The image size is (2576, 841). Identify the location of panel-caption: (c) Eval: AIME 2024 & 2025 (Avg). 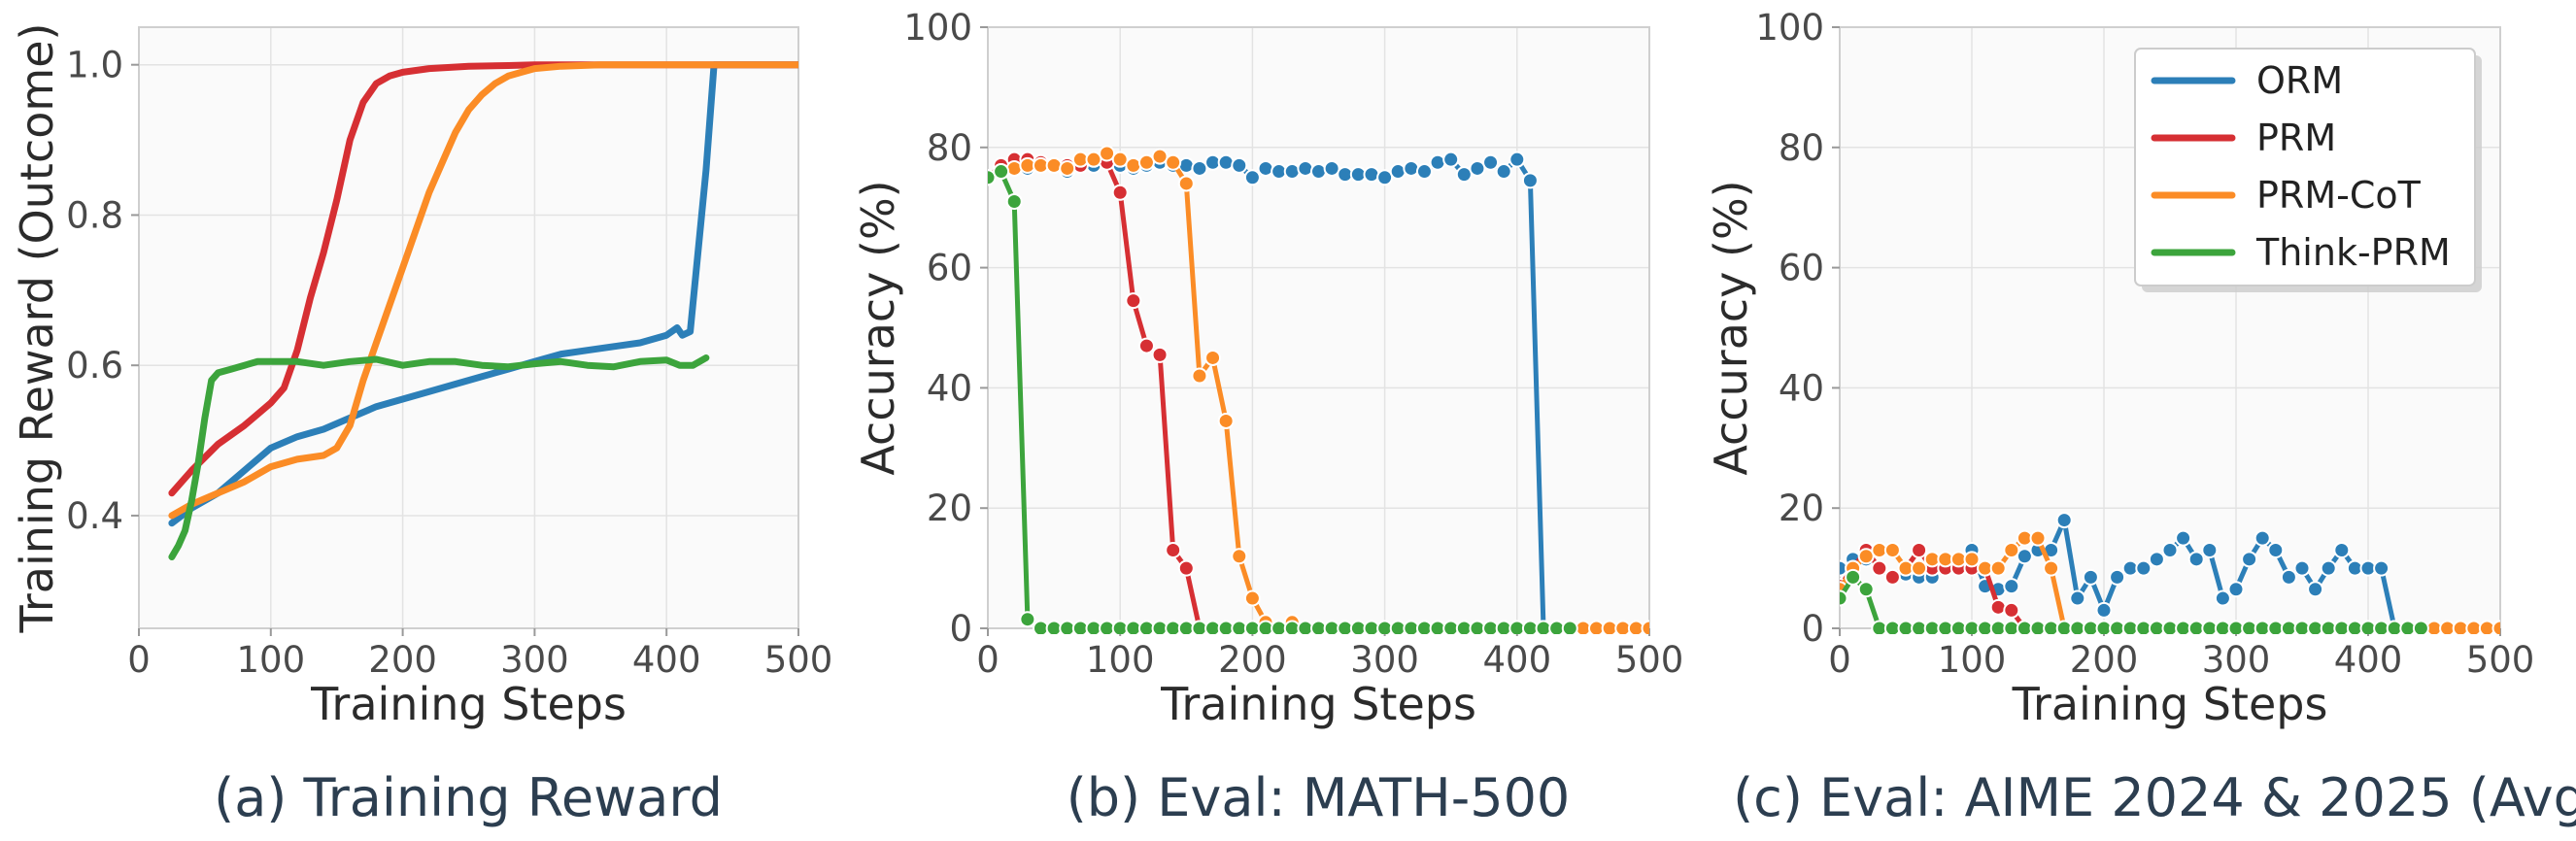
(2154, 797).